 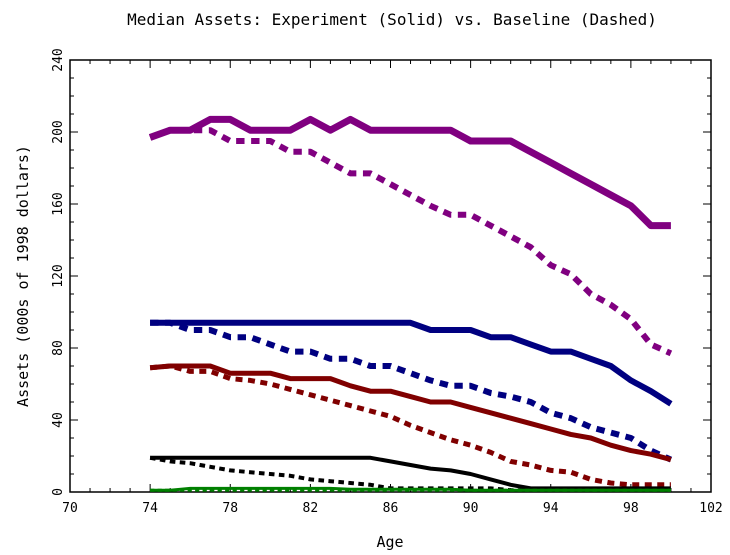 I want to click on series-line-8-solid, so click(x=410, y=489).